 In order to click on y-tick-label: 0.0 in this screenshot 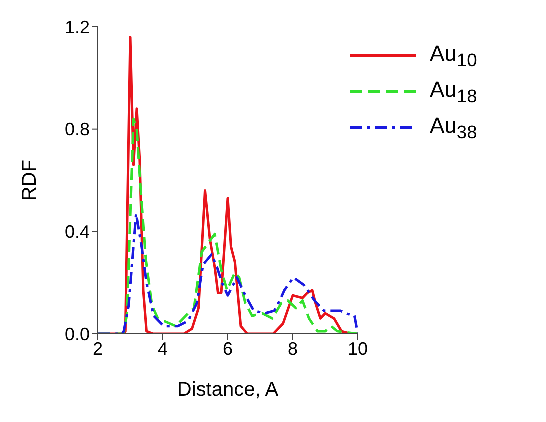, I will do `click(77, 334)`.